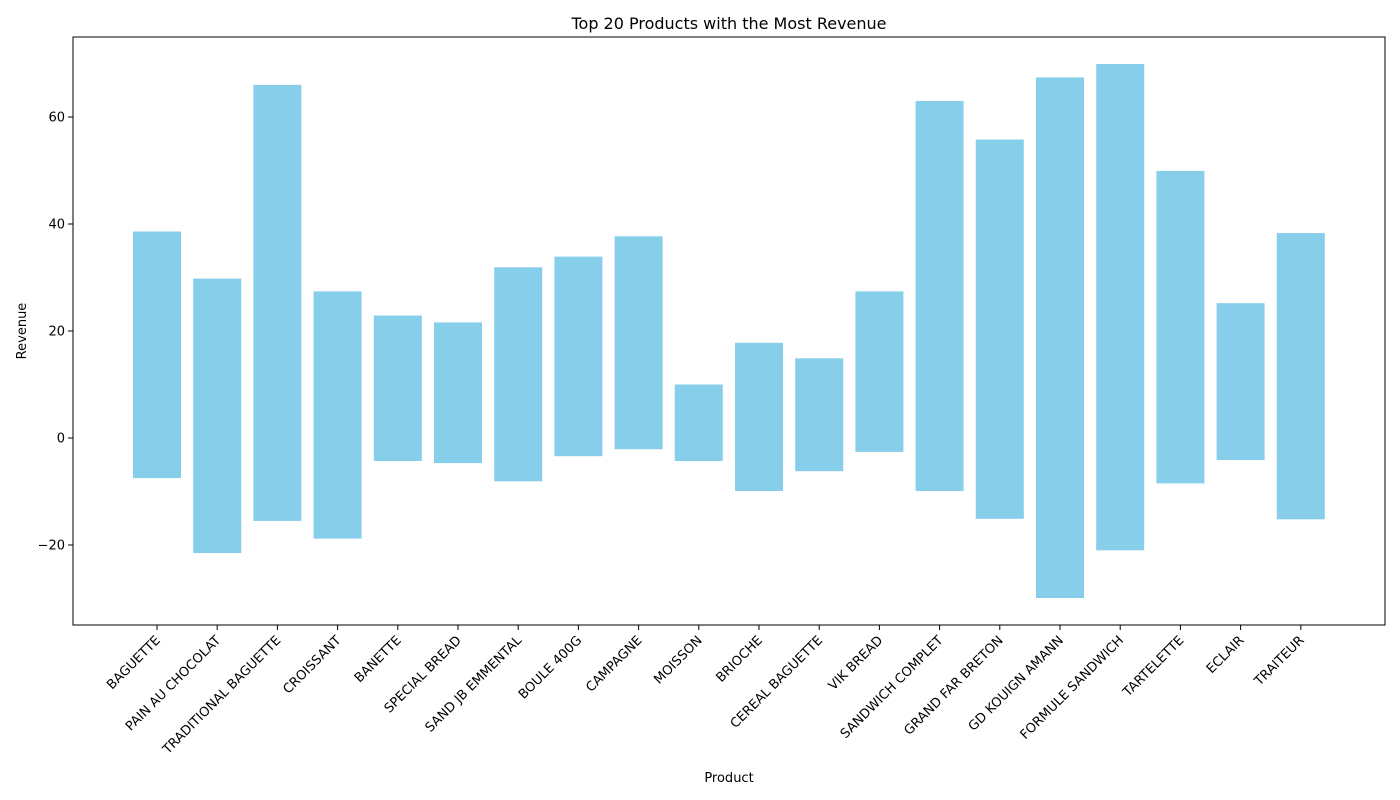 Image resolution: width=1400 pixels, height=800 pixels. I want to click on y-axis-label: Revenue, so click(22, 331).